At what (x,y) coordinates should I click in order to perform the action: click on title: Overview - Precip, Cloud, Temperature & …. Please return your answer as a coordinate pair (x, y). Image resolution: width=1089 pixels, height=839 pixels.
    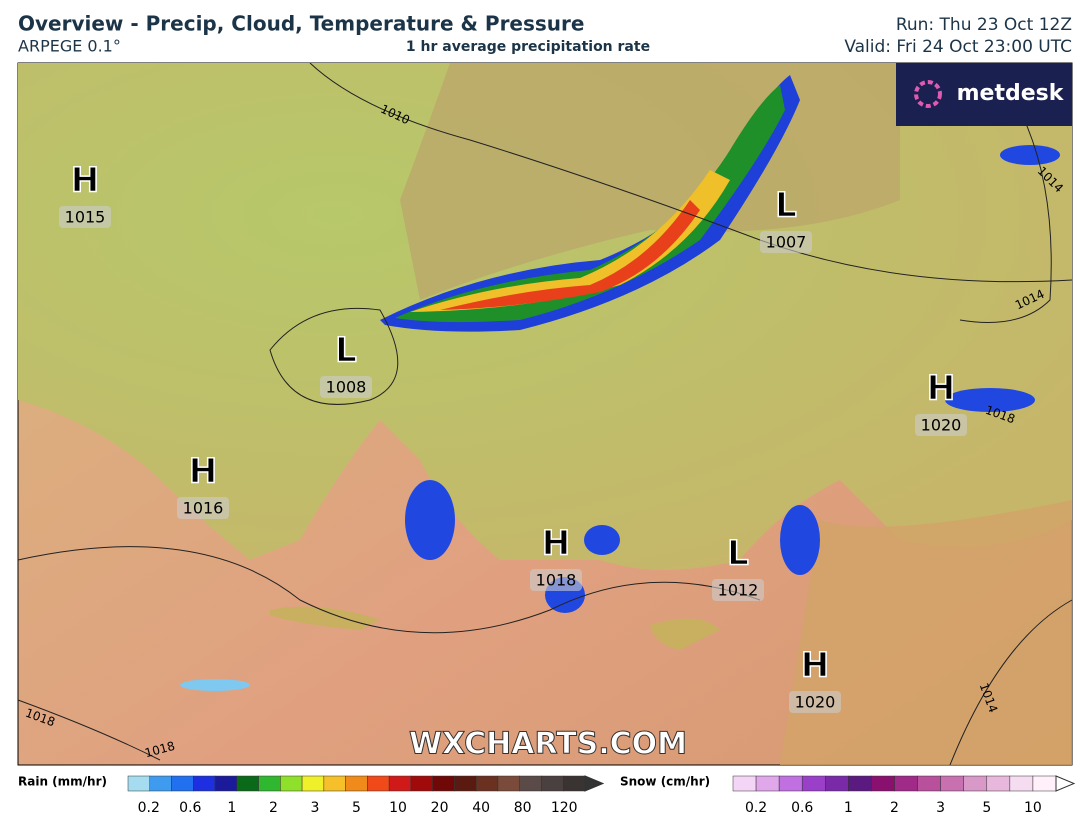
    Looking at the image, I should click on (301, 24).